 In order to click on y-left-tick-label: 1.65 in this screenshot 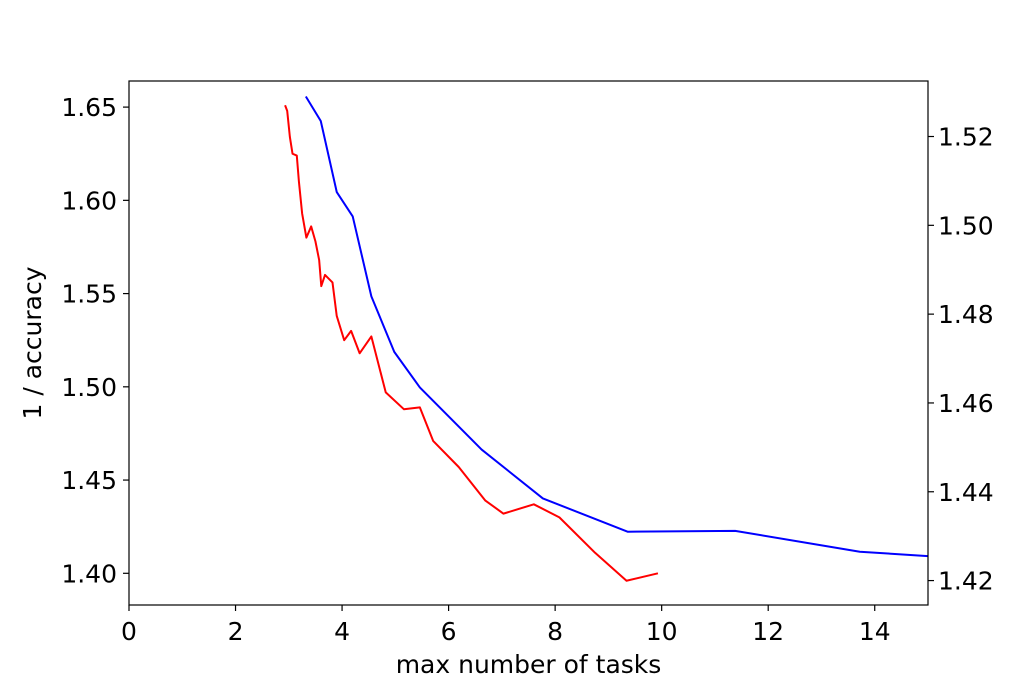, I will do `click(89, 107)`.